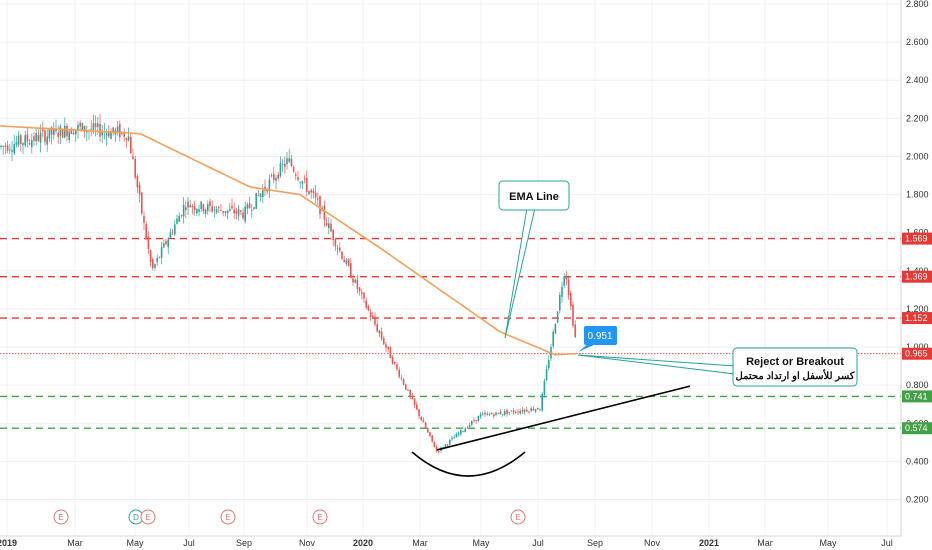 The image size is (932, 550). What do you see at coordinates (917, 500) in the screenshot?
I see `y-tick-label: 0.200` at bounding box center [917, 500].